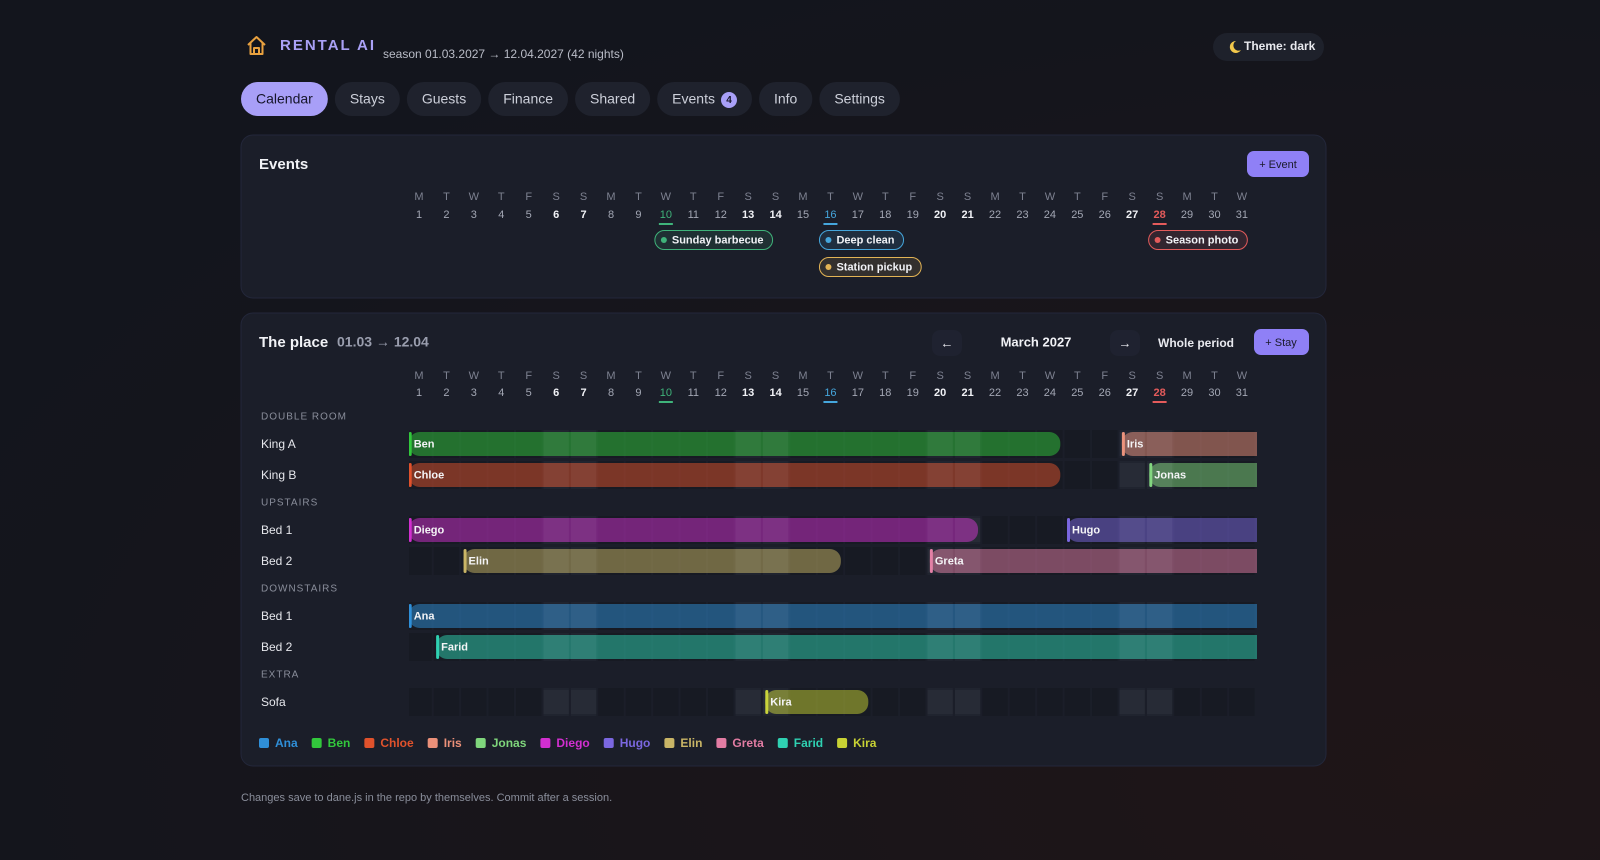 This screenshot has width=1600, height=860. I want to click on day-number: 5, so click(529, 393).